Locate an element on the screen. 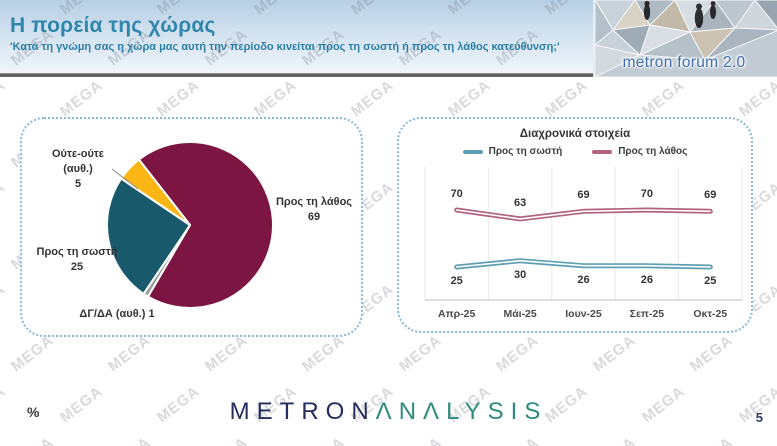  pie-label-sosti: Προς τη σωστή 25 is located at coordinates (77, 260).